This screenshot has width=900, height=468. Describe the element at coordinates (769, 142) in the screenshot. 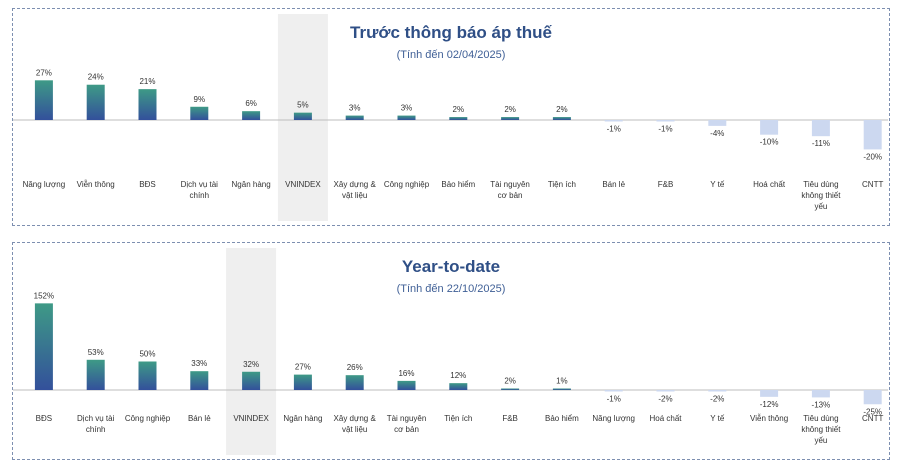

I see `data-label: -10%` at that location.